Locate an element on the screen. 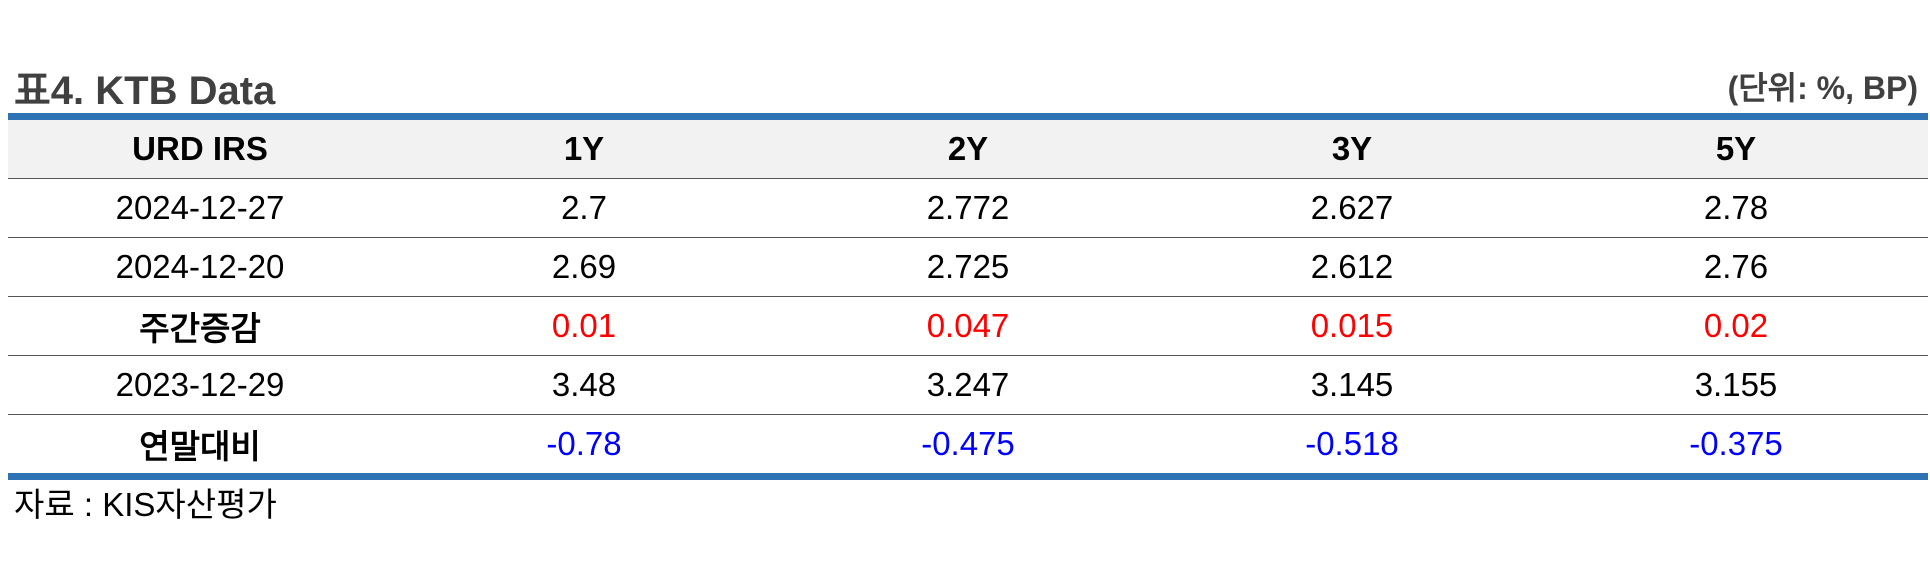  cell-change-positive: 0.02 is located at coordinates (1736, 326).